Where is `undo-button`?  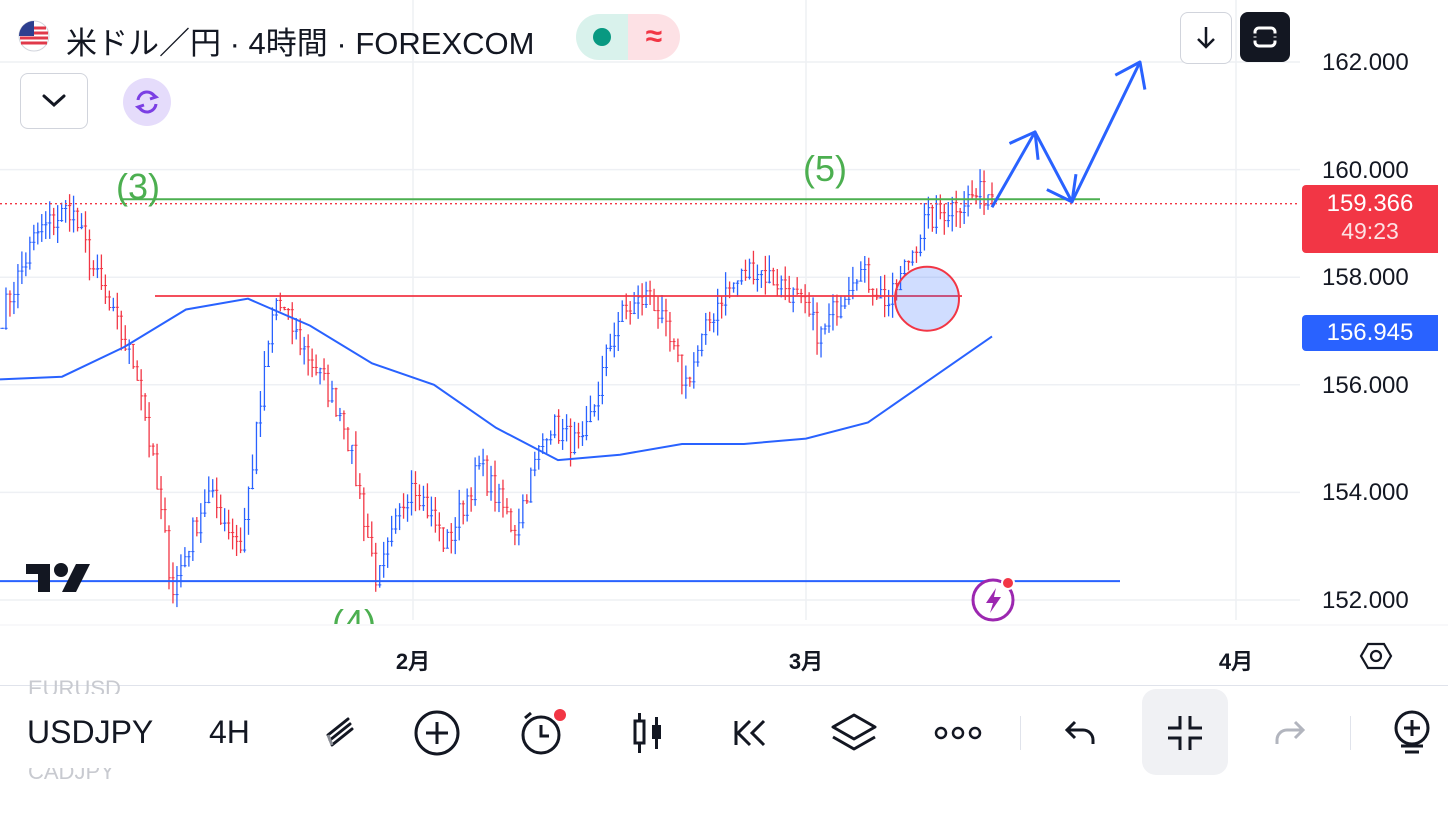
undo-button is located at coordinates (1080, 733).